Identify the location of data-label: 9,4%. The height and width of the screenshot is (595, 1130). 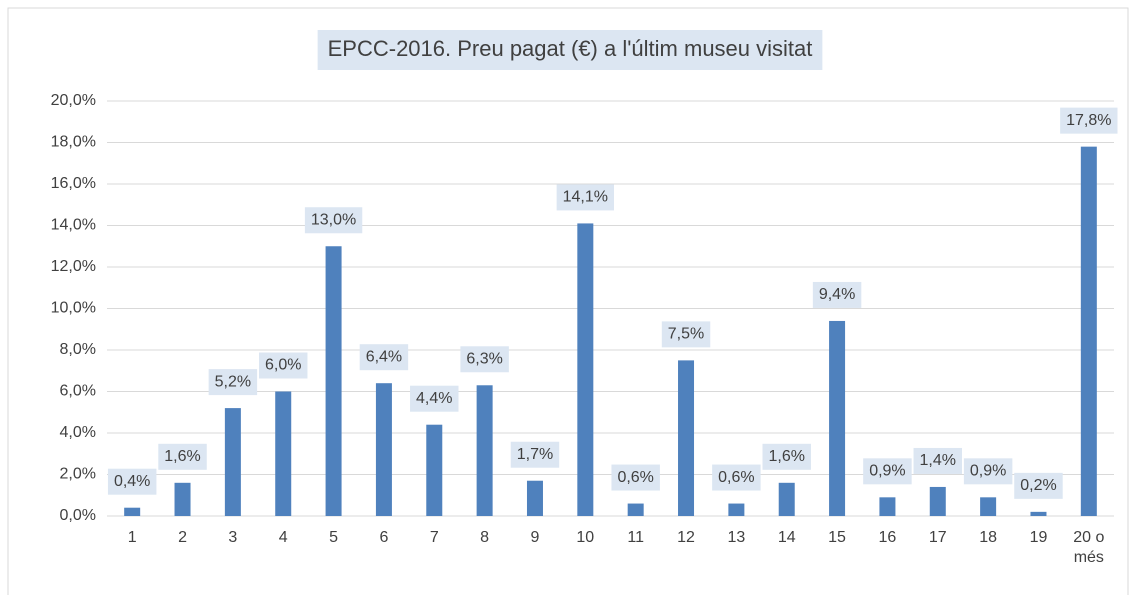
(837, 294).